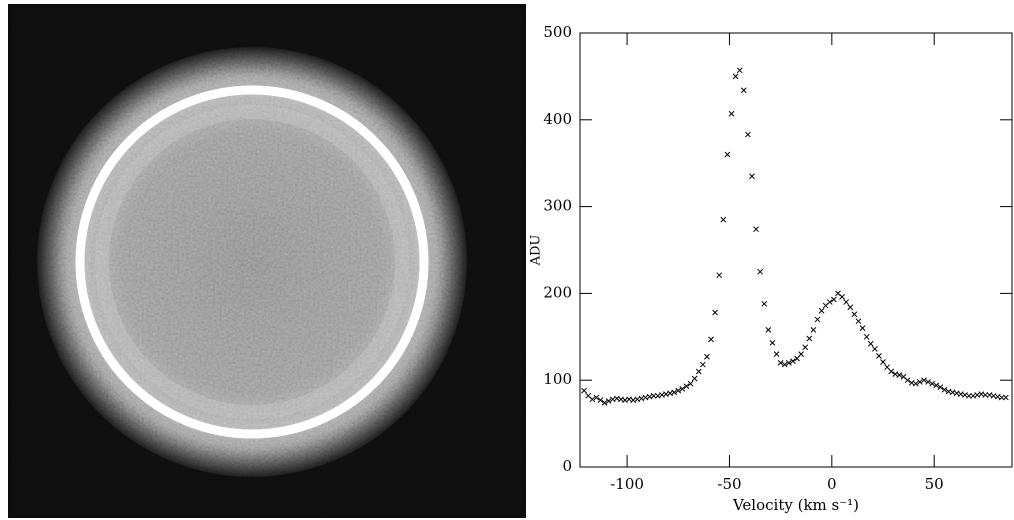 The image size is (1014, 520). Describe the element at coordinates (934, 484) in the screenshot. I see `x-tick-label: 50` at that location.